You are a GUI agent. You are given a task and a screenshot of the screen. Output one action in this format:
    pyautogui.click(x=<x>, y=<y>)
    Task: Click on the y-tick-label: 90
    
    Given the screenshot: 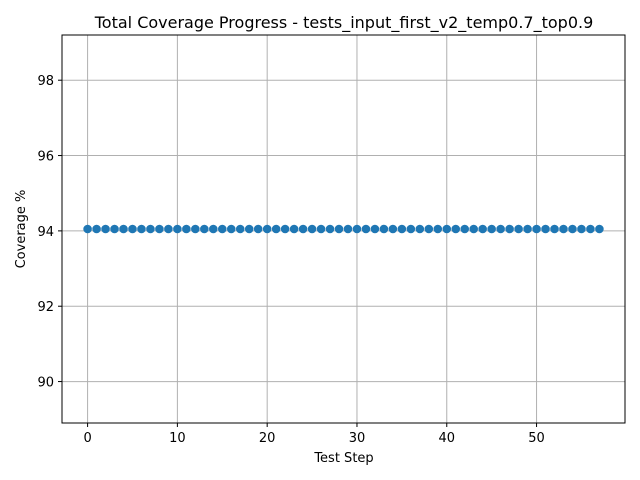 What is the action you would take?
    pyautogui.click(x=45, y=383)
    